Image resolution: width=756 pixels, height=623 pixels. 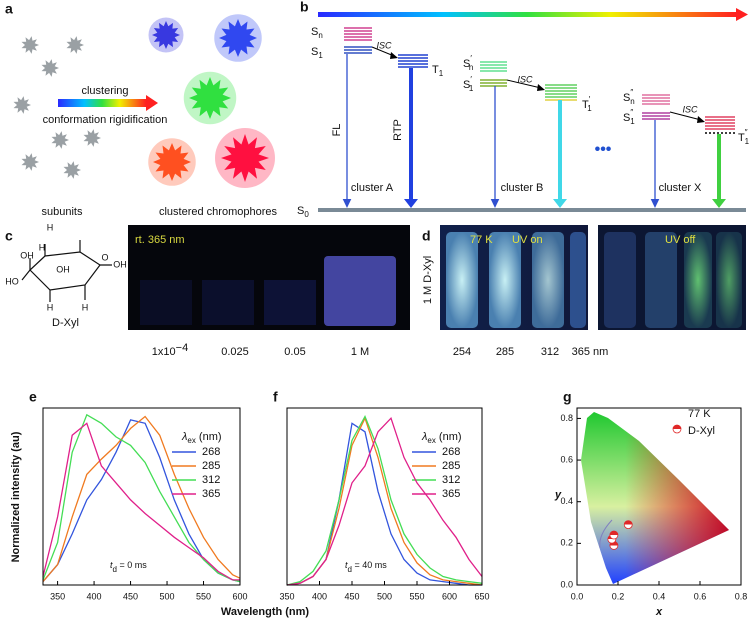 I want to click on y-tick-label: 0.8, so click(x=566, y=418).